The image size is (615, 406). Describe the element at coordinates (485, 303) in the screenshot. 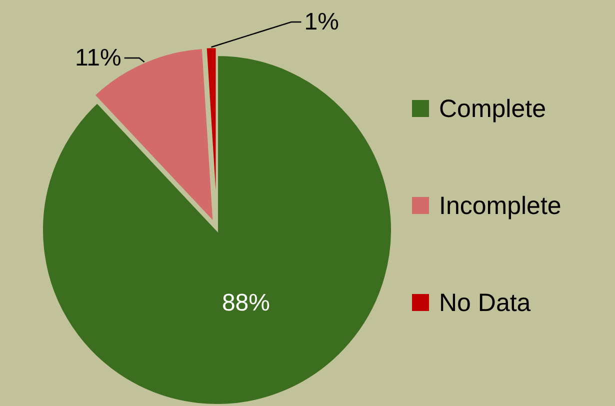

I see `legend-label: No Data` at that location.